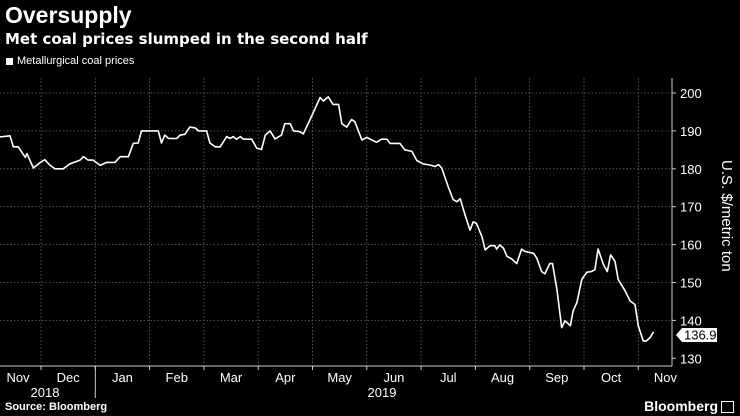 This screenshot has height=416, width=740. Describe the element at coordinates (691, 207) in the screenshot. I see `y-tick-label: 170` at that location.